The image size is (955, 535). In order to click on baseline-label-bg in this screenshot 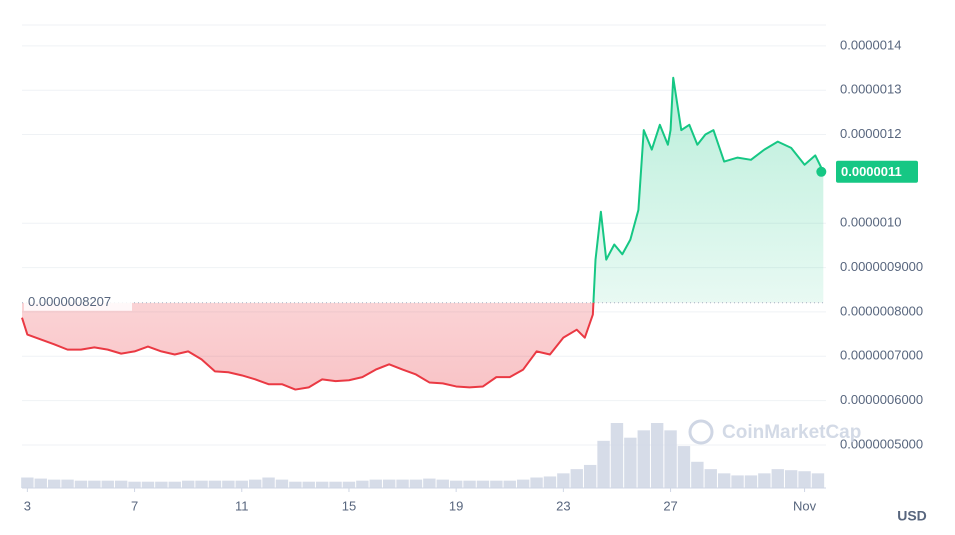, I will do `click(78, 301)`.